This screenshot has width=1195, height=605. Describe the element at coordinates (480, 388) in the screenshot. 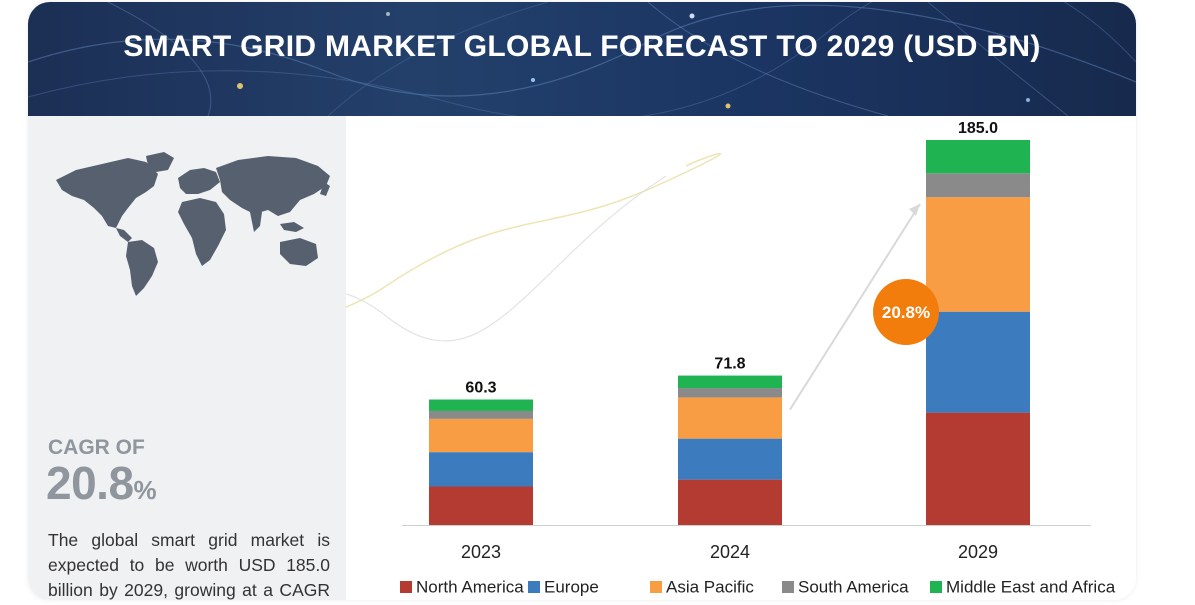

I see `bar-total-label: 60.3` at that location.